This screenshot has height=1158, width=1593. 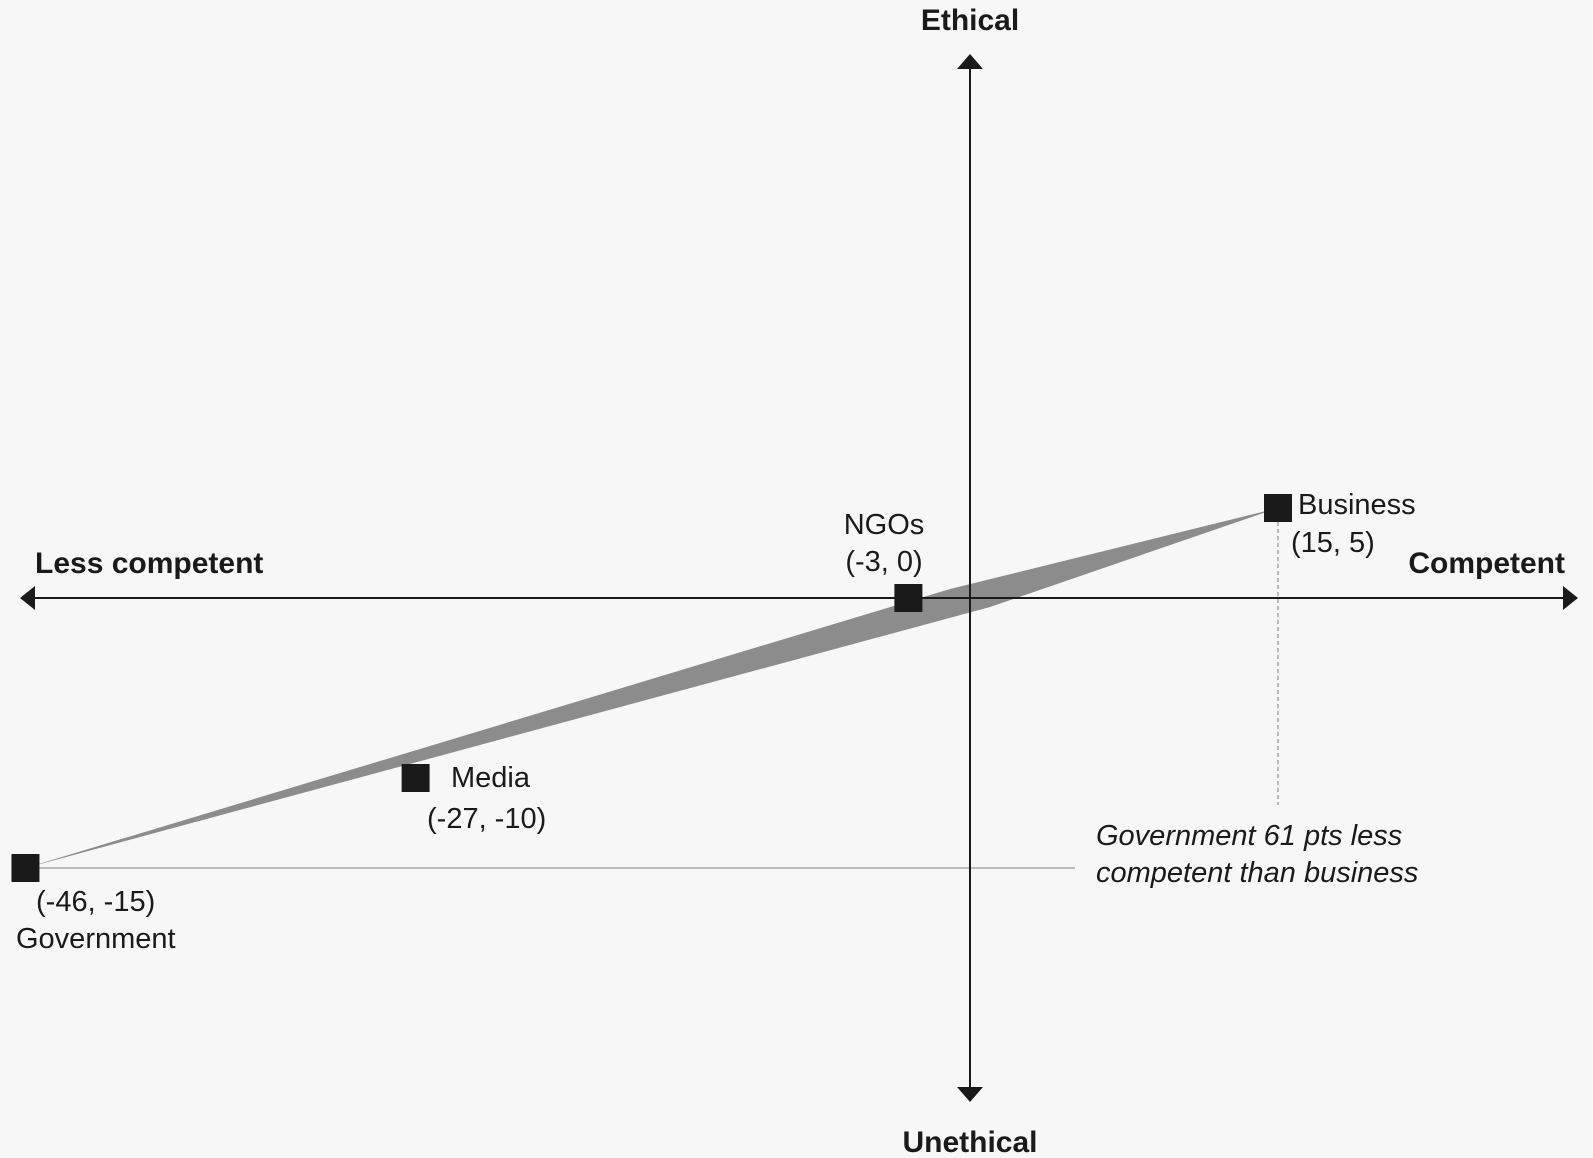 I want to click on x-axis-right-arrow, so click(x=1570, y=598).